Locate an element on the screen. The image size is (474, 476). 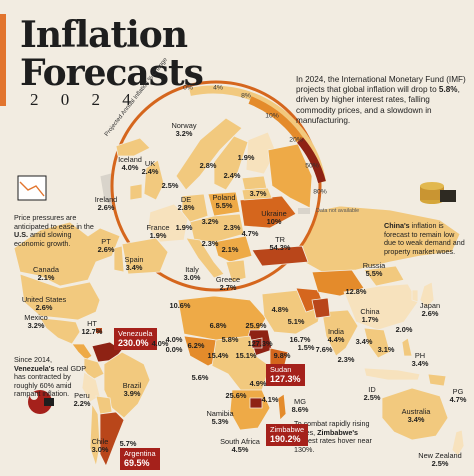
value-iraq: 4.8% is located at coordinates (280, 309).